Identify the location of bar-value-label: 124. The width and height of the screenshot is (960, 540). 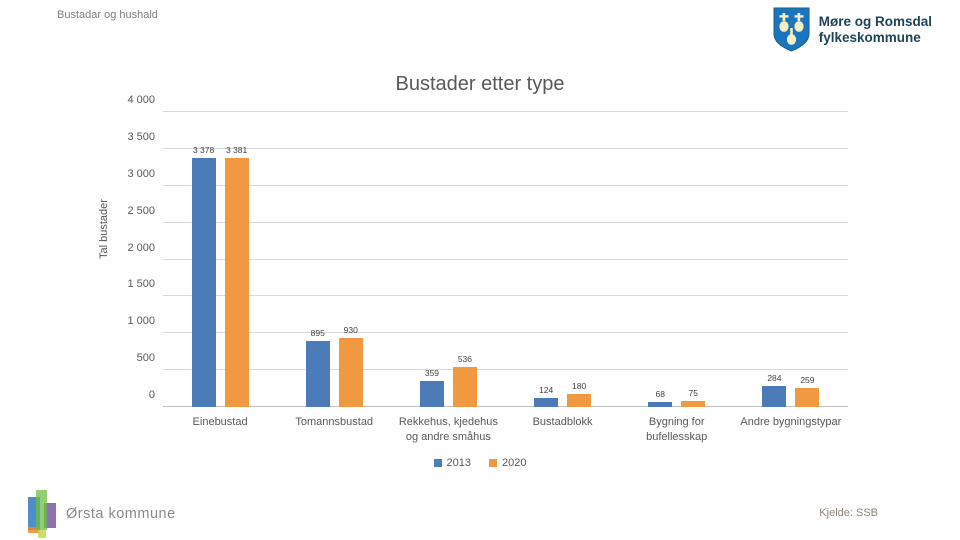
(546, 389).